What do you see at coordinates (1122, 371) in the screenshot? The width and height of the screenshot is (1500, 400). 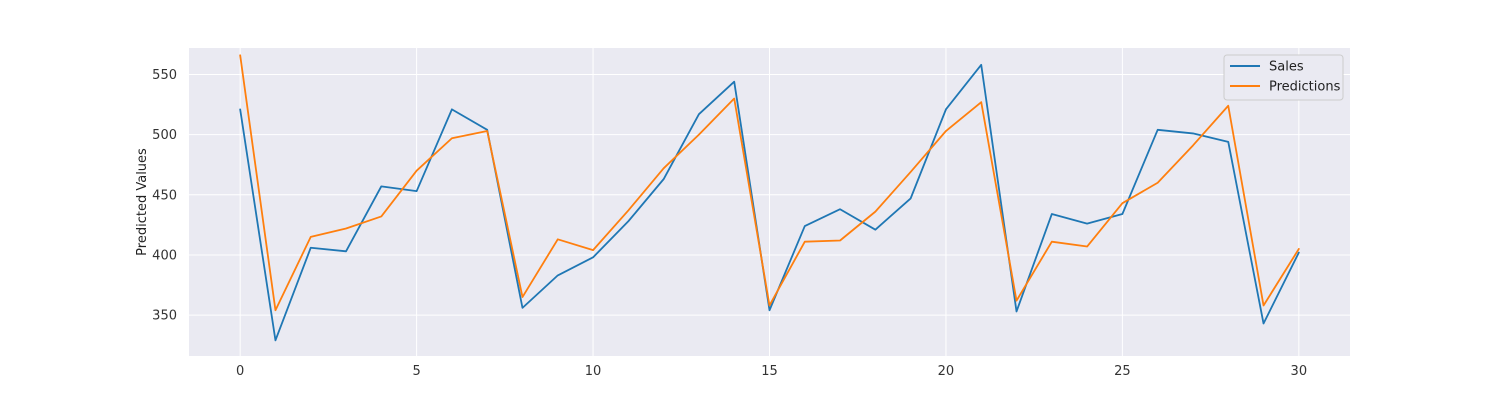 I see `x-tick-label: 25` at bounding box center [1122, 371].